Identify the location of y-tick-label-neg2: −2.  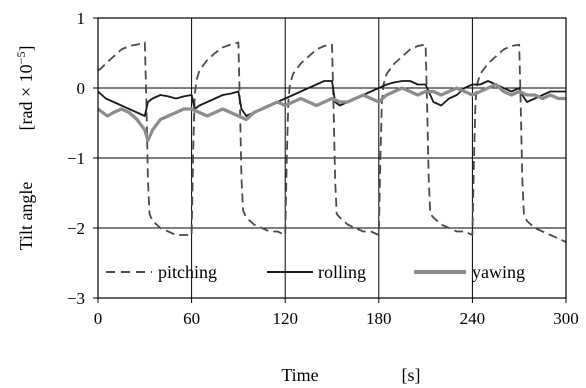
(76, 228).